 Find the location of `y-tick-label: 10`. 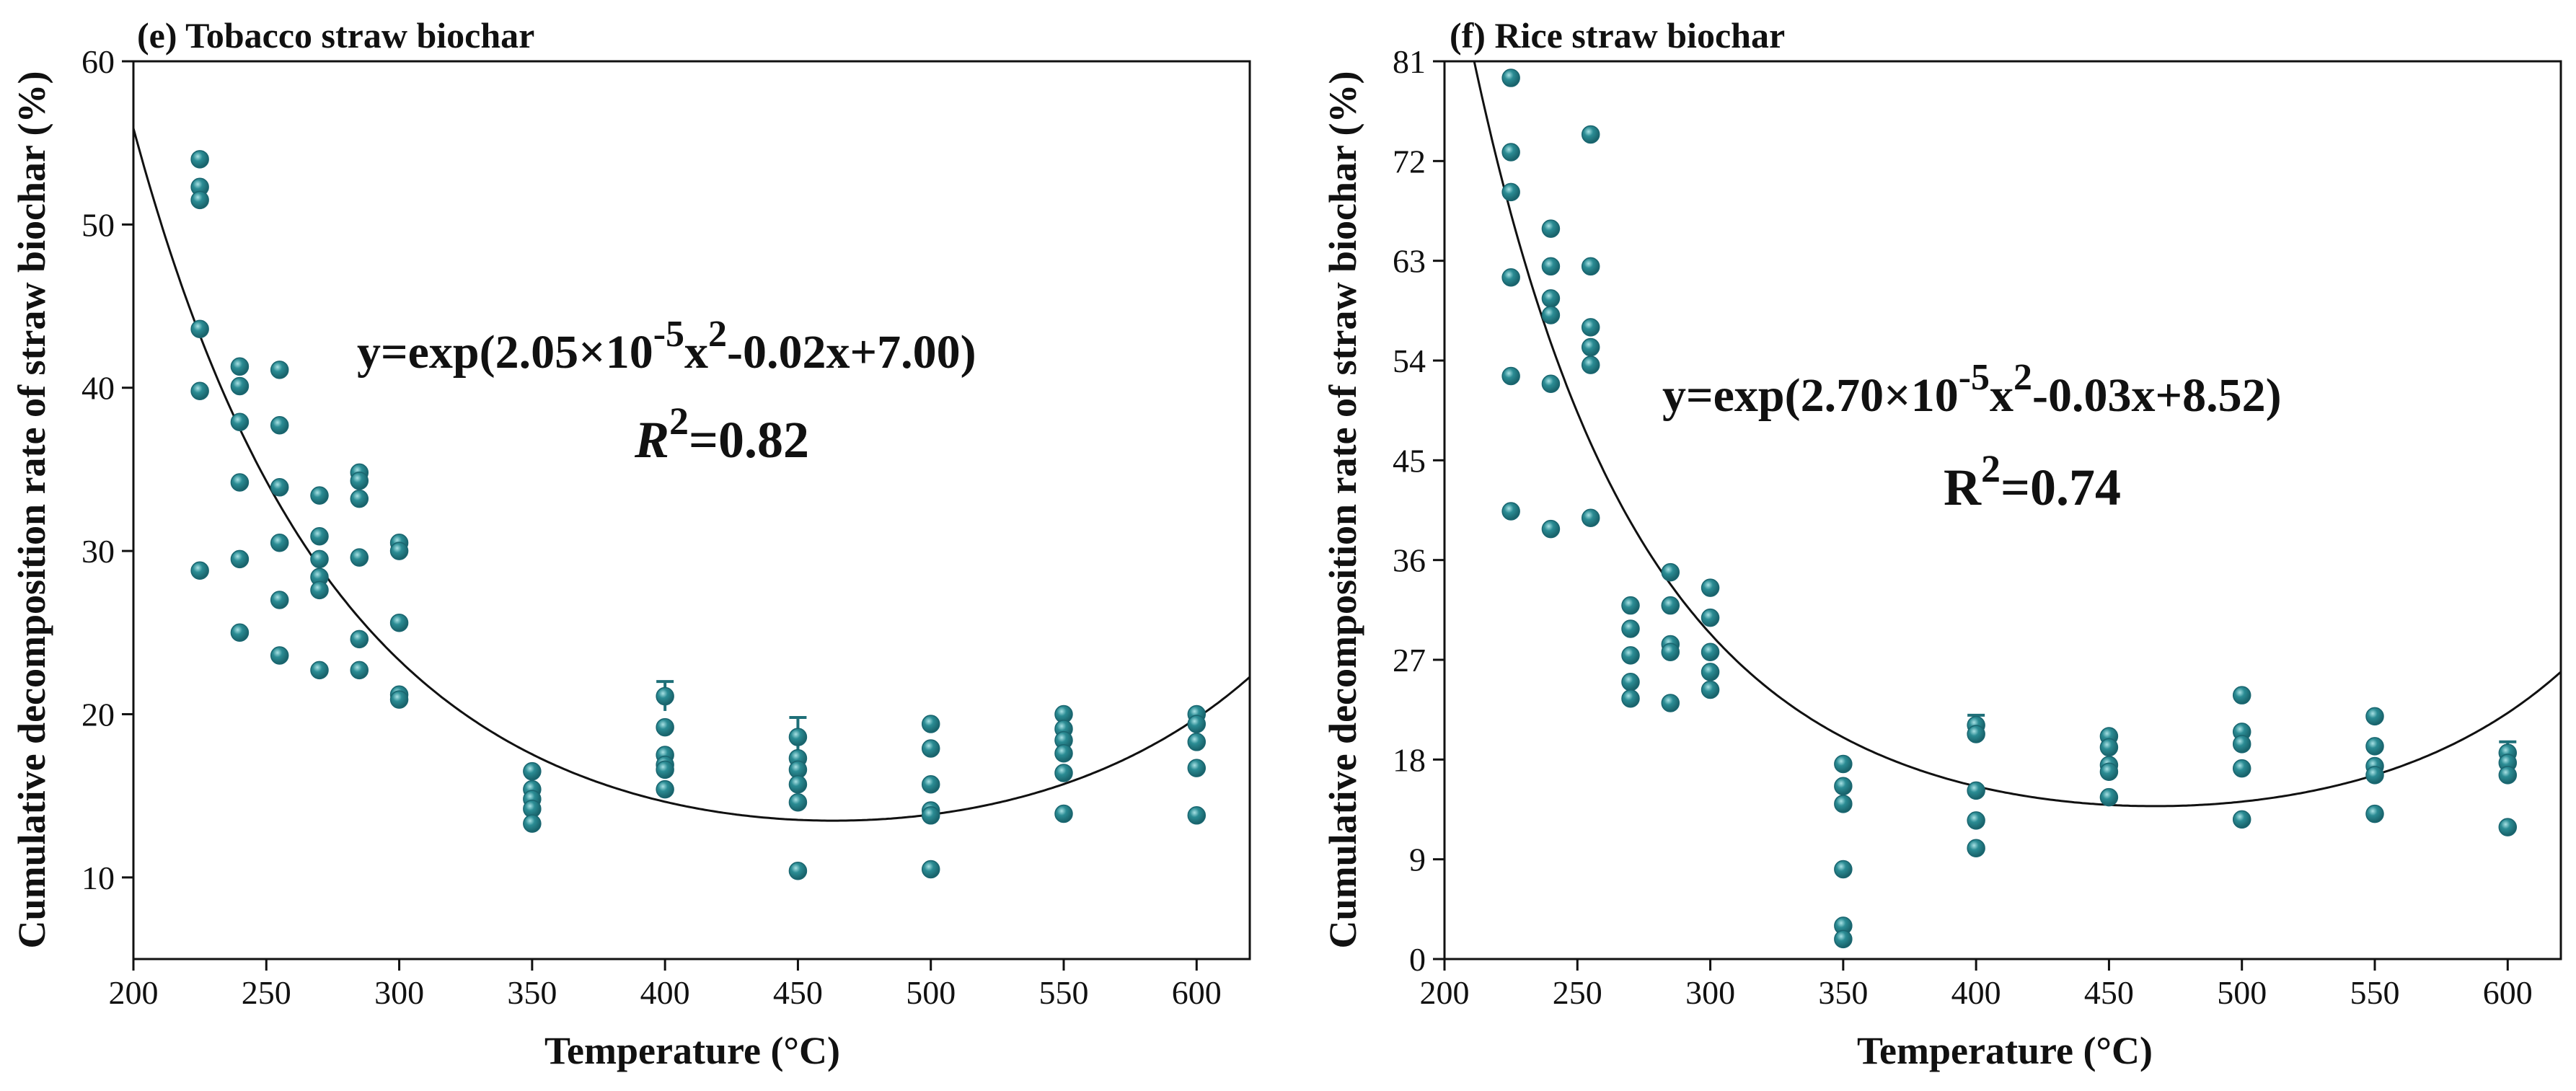

y-tick-label: 10 is located at coordinates (98, 878).